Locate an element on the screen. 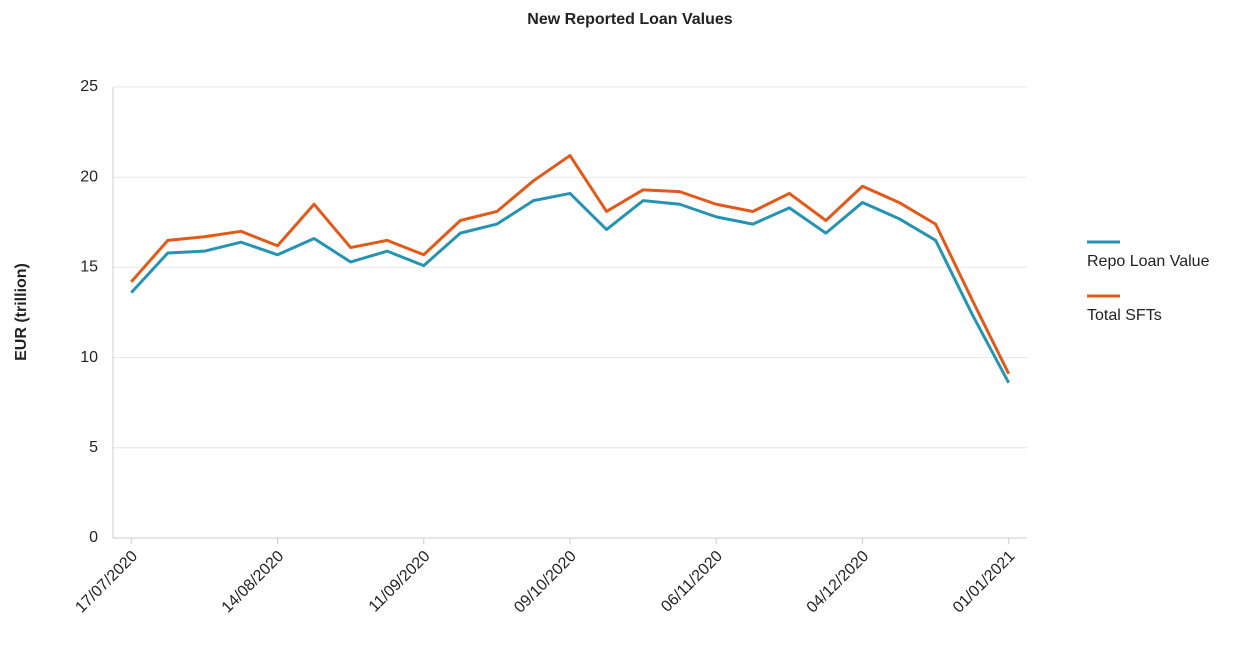 The width and height of the screenshot is (1260, 646). legend-label: Repo Loan Value is located at coordinates (1148, 261).